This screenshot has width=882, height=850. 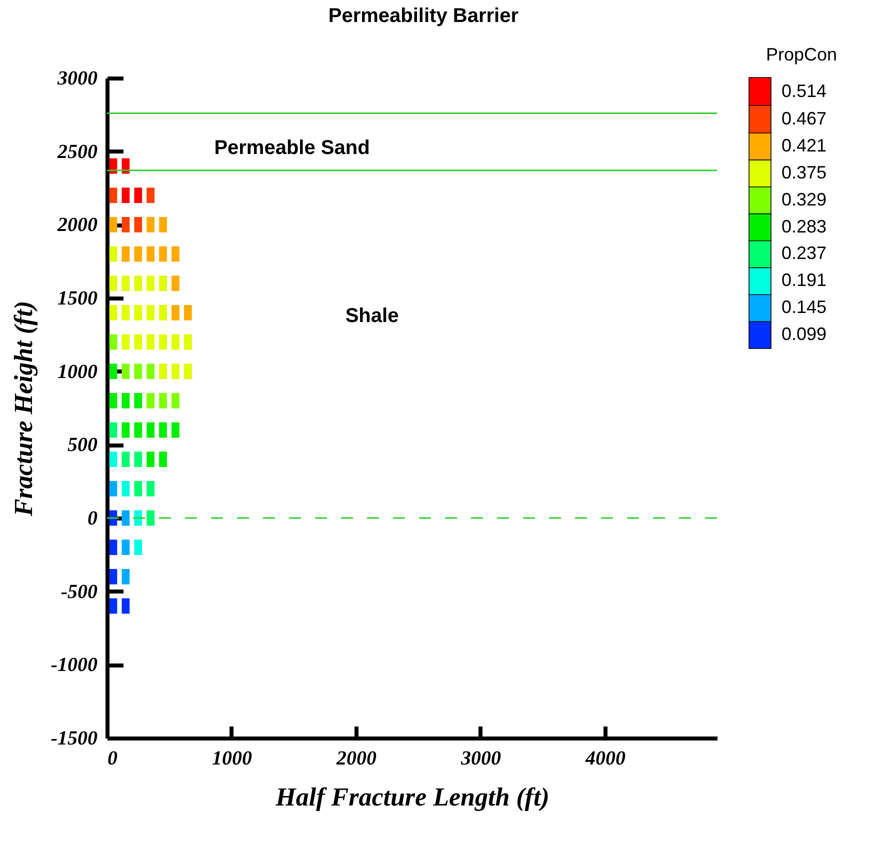 What do you see at coordinates (78, 299) in the screenshot?
I see `y-tick-label: 1500` at bounding box center [78, 299].